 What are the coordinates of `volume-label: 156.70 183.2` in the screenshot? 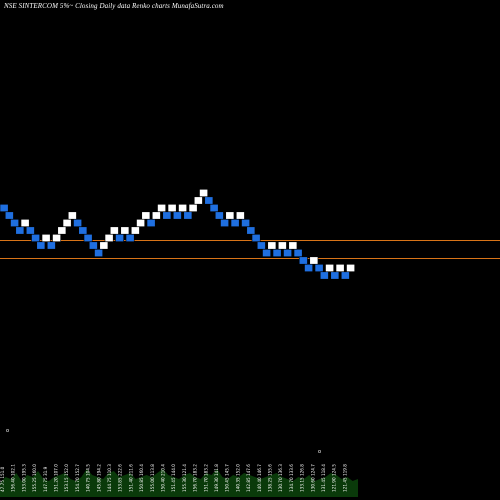 It's located at (195, 478).